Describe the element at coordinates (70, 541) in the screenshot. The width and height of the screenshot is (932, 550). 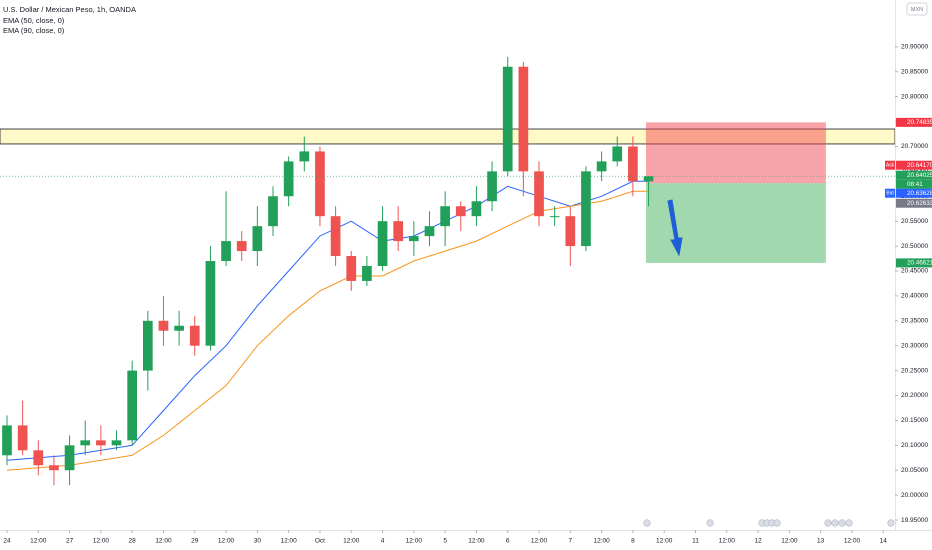
I see `x-tick-label: 27` at that location.